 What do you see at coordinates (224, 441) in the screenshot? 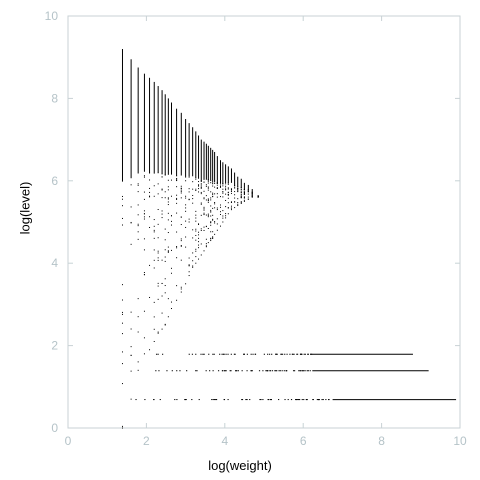
I see `x-tick-label: 4` at bounding box center [224, 441].